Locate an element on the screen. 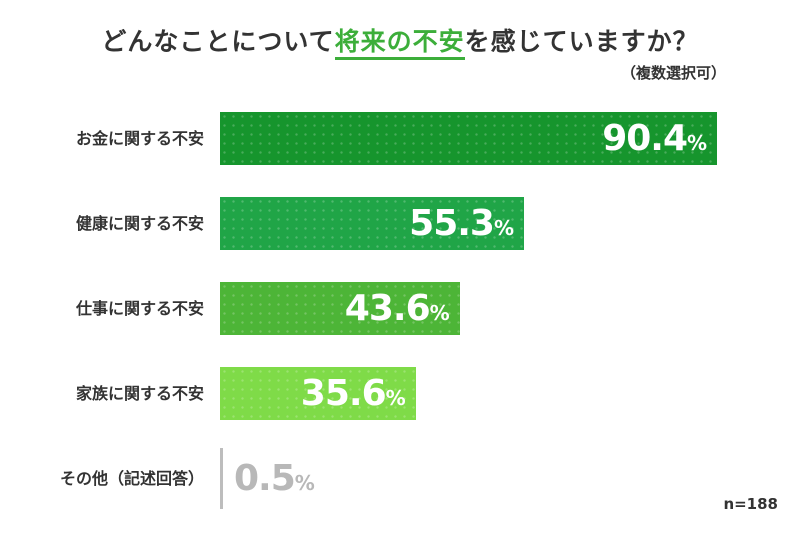 This screenshot has height=533, width=800. title-highlight: 将来の不安 is located at coordinates (399, 43).